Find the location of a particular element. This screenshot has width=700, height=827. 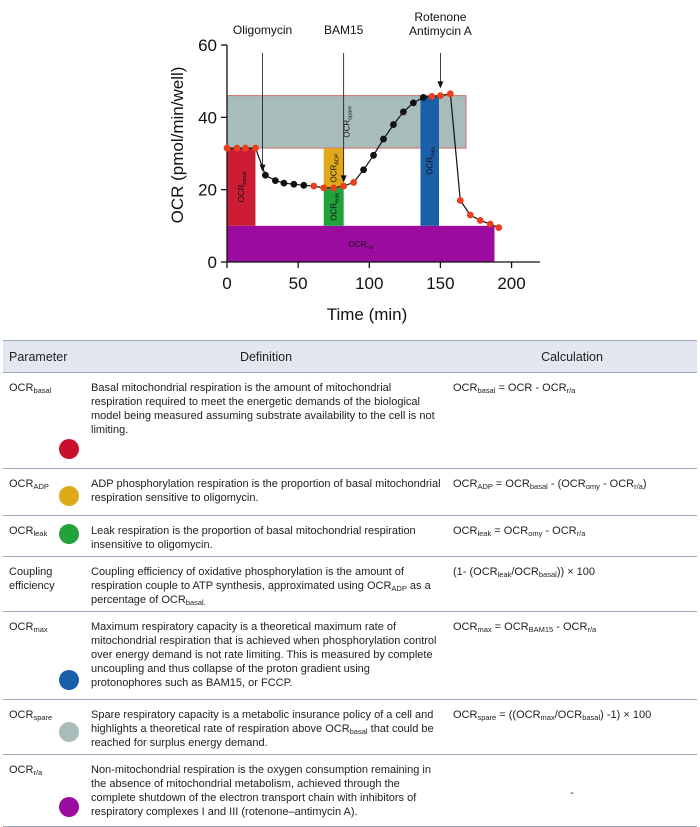

y-tick-label: 60 is located at coordinates (207, 45).